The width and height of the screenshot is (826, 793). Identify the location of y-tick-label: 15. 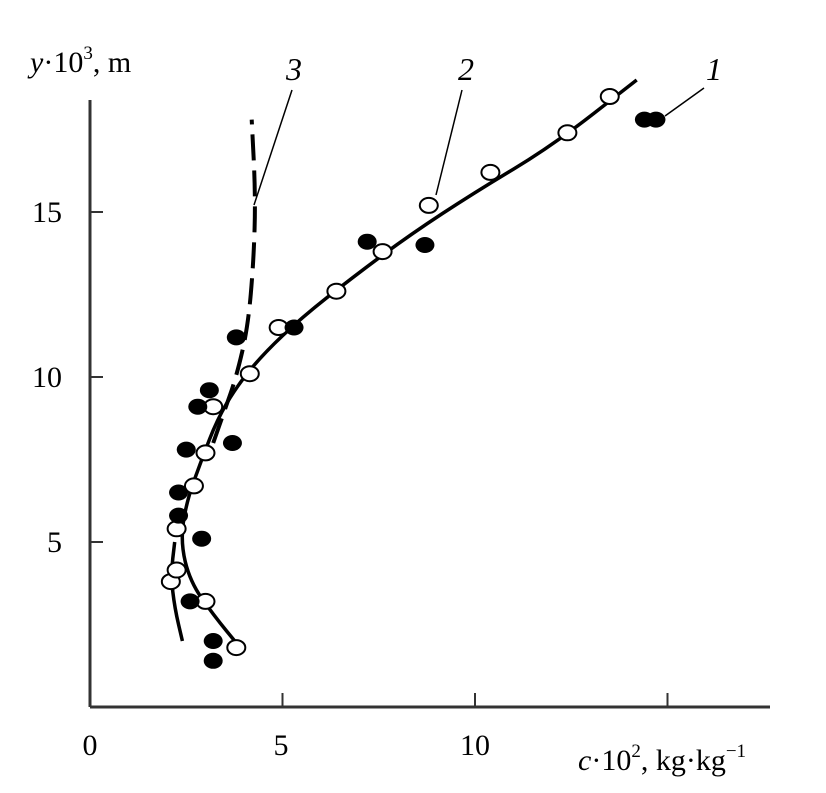
(47, 212).